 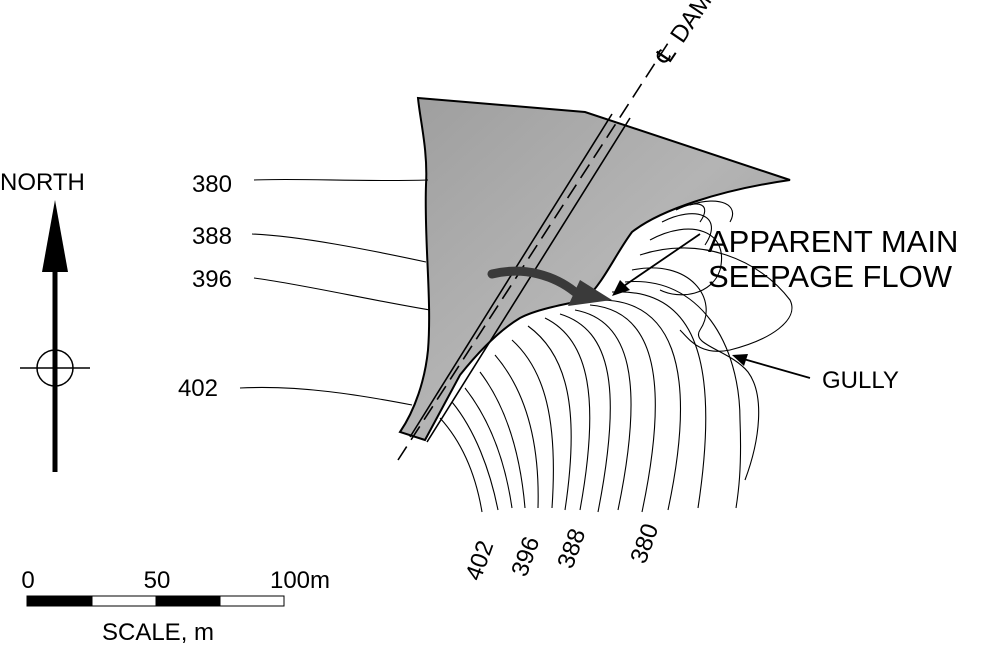 What do you see at coordinates (55, 368) in the screenshot?
I see `crosshair-circle-icon` at bounding box center [55, 368].